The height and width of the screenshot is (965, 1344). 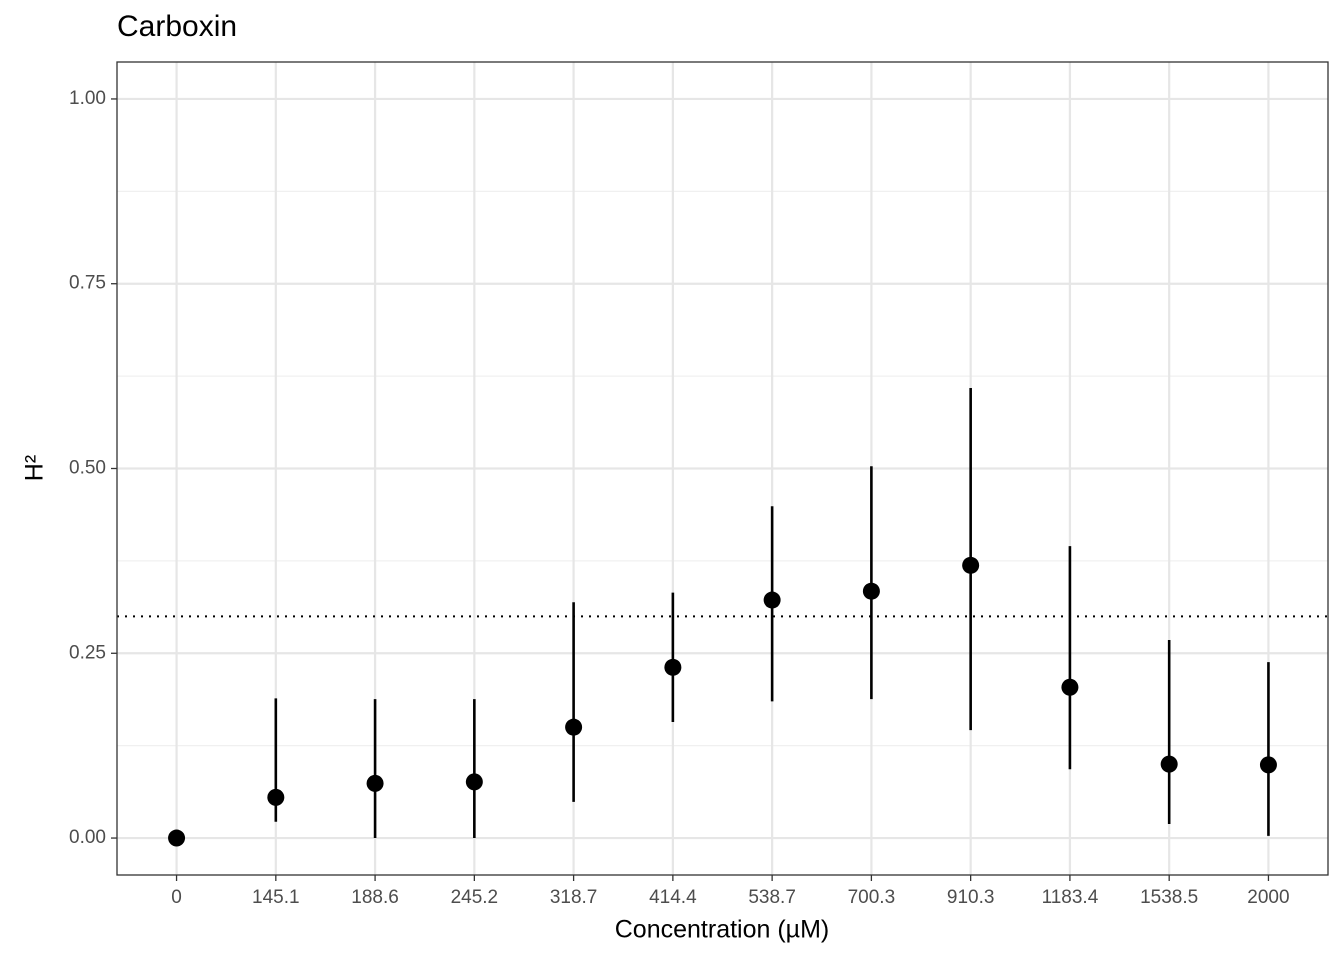 I want to click on x-axis-label: Concentration (µM), so click(x=722, y=930).